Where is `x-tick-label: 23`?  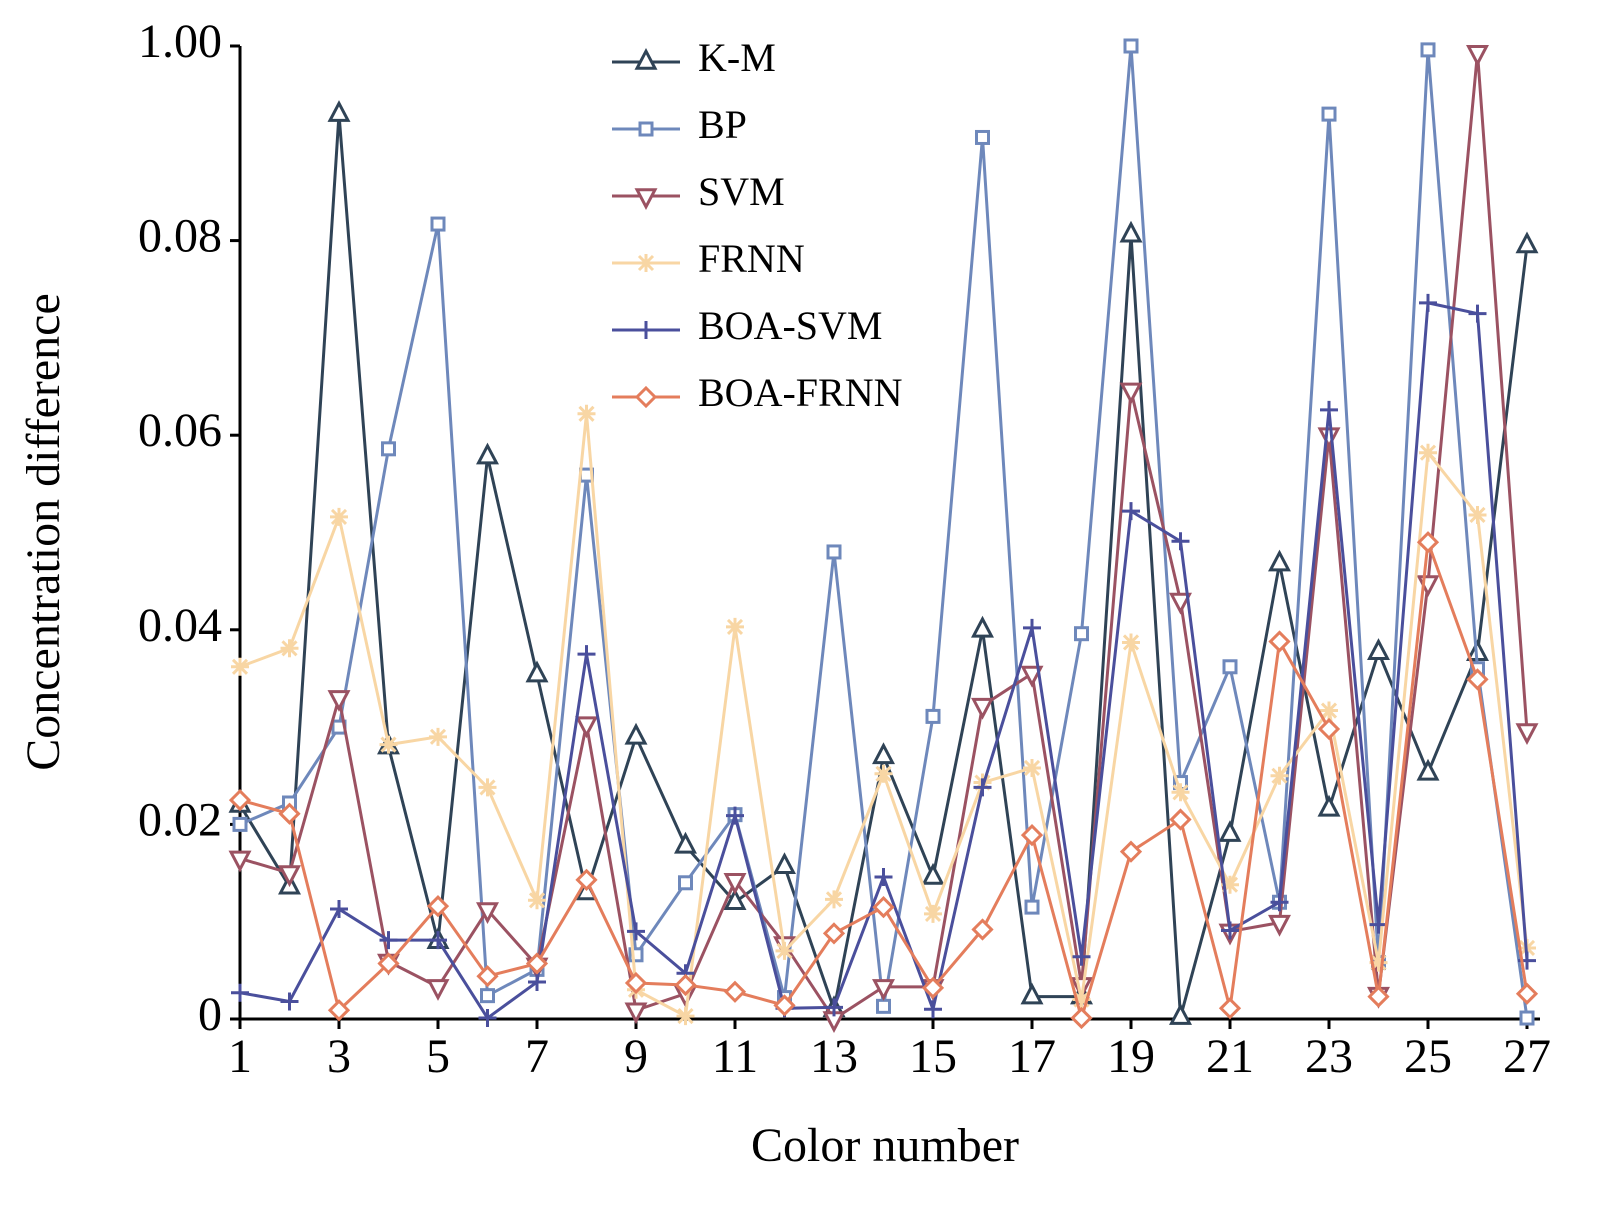 x-tick-label: 23 is located at coordinates (1329, 1056).